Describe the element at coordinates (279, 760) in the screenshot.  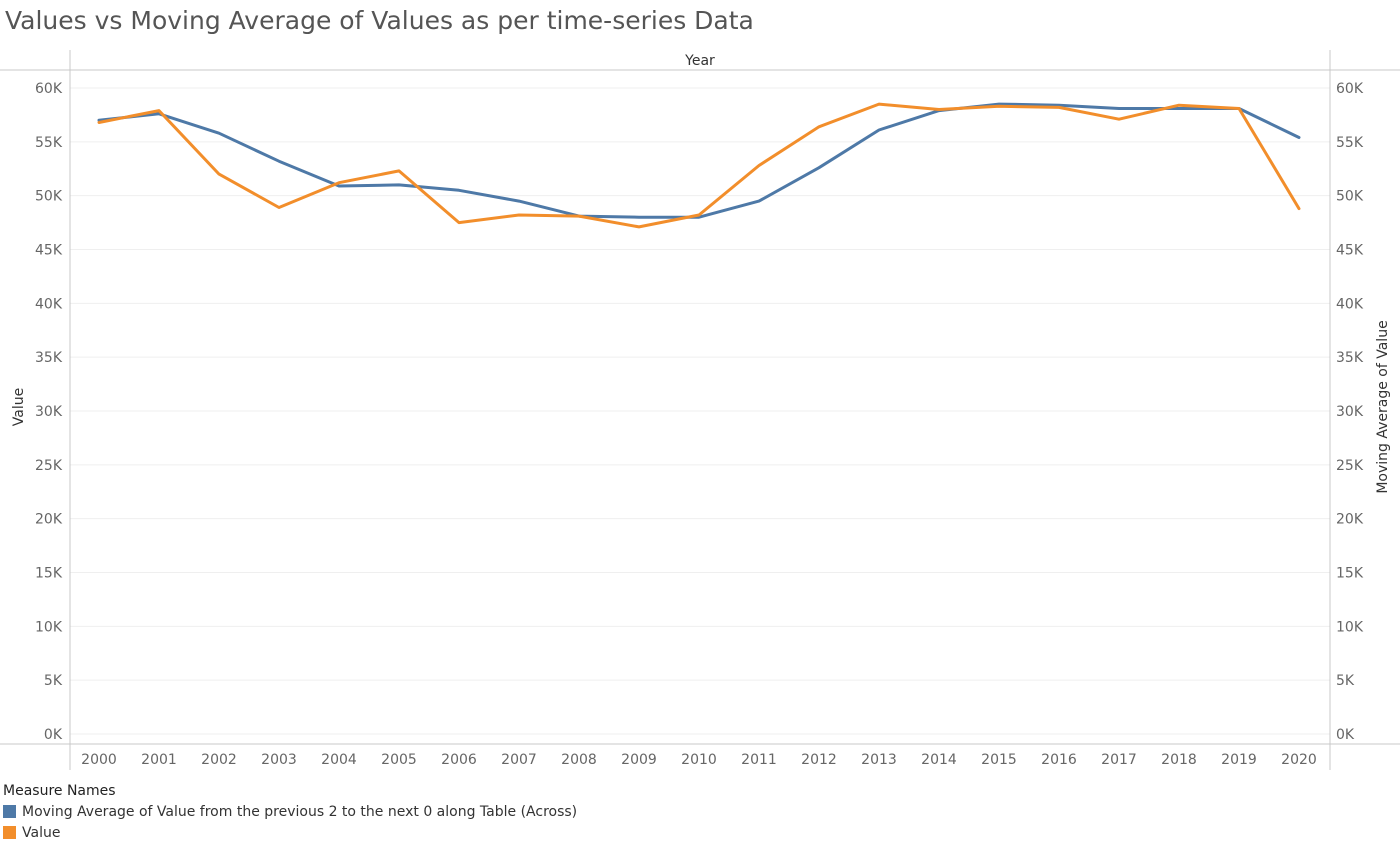
I see `x-tick-label: 2003` at that location.